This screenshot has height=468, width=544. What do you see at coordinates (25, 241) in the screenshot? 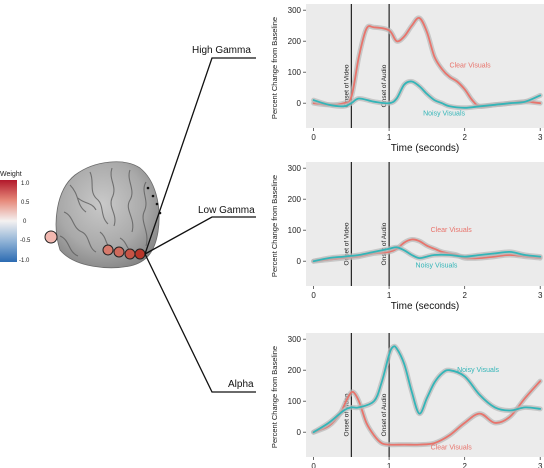
I see `colorbar-tick: -0.5` at bounding box center [25, 241].